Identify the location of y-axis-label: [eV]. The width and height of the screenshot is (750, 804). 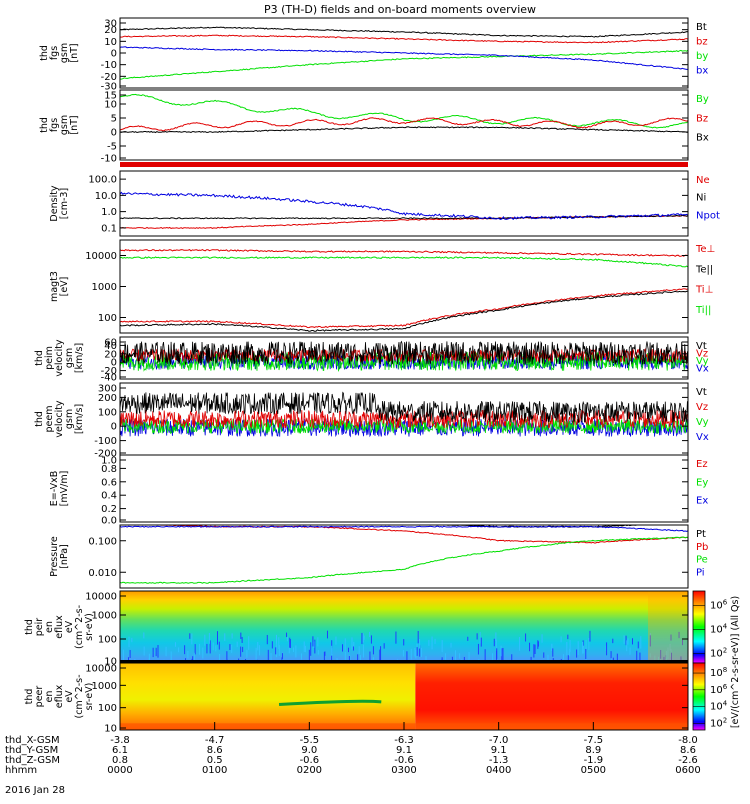
(64, 287).